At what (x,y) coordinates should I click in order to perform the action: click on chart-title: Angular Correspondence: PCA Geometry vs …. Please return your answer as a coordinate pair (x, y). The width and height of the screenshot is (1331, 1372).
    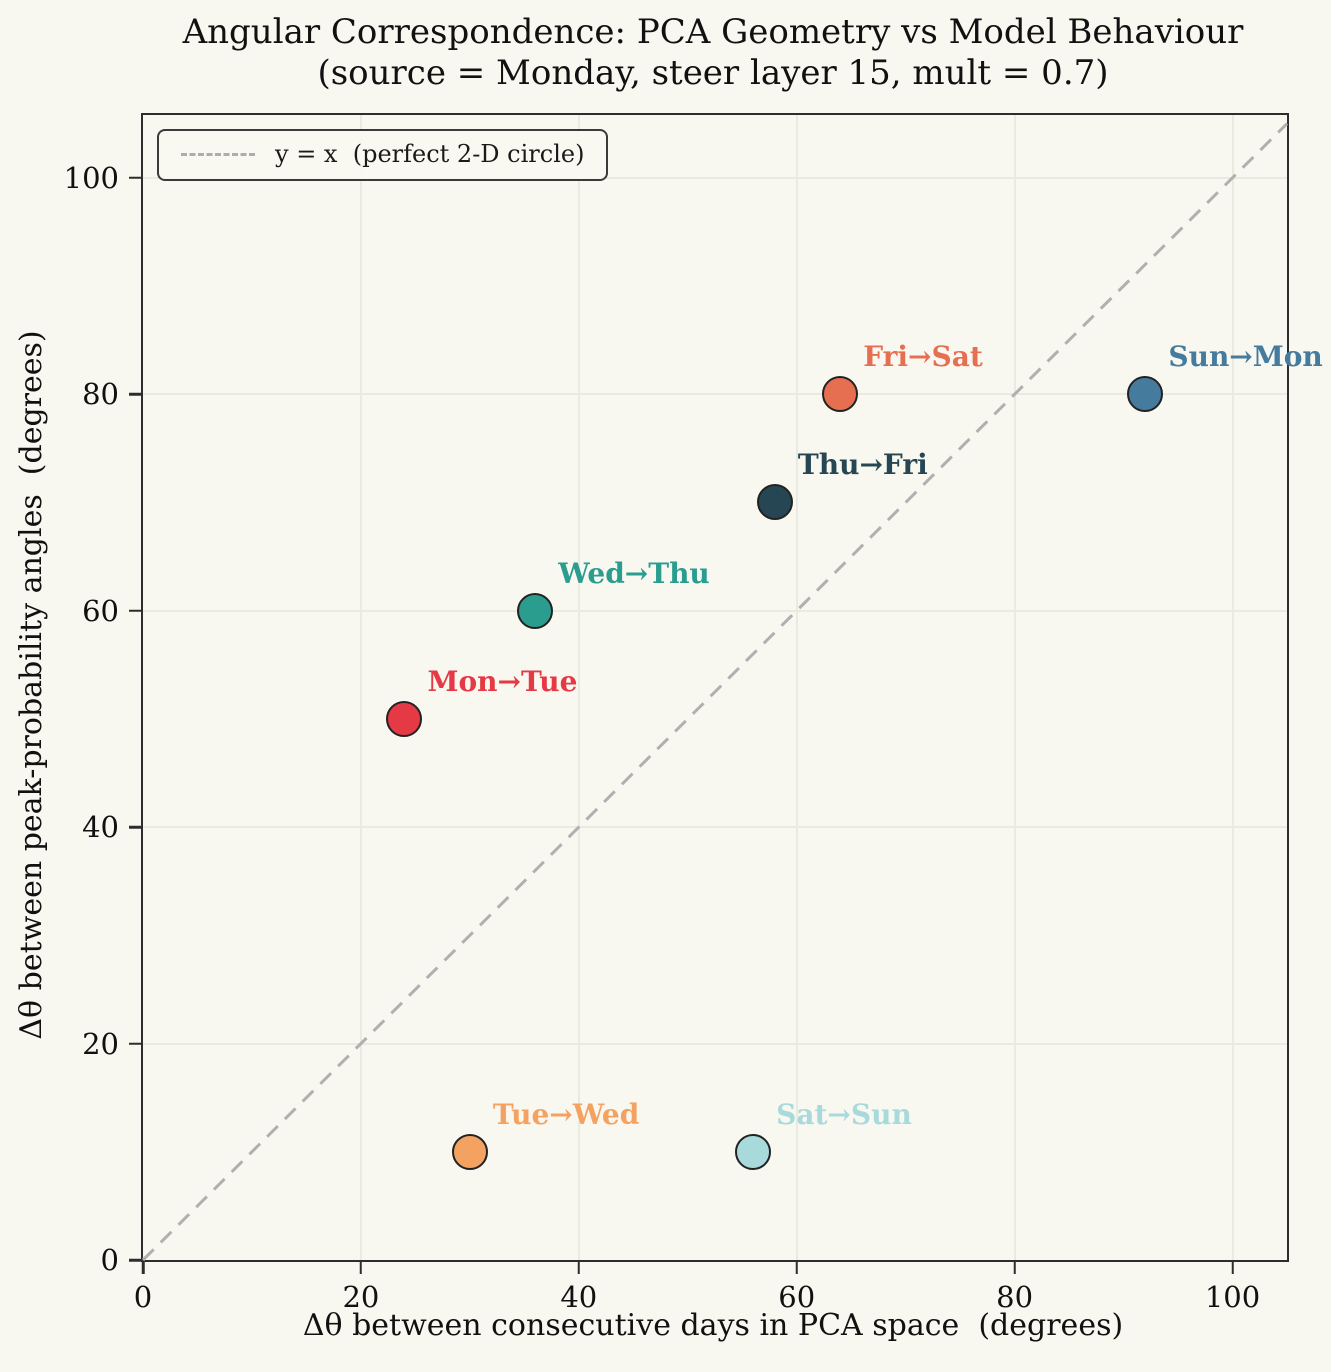
    Looking at the image, I should click on (713, 32).